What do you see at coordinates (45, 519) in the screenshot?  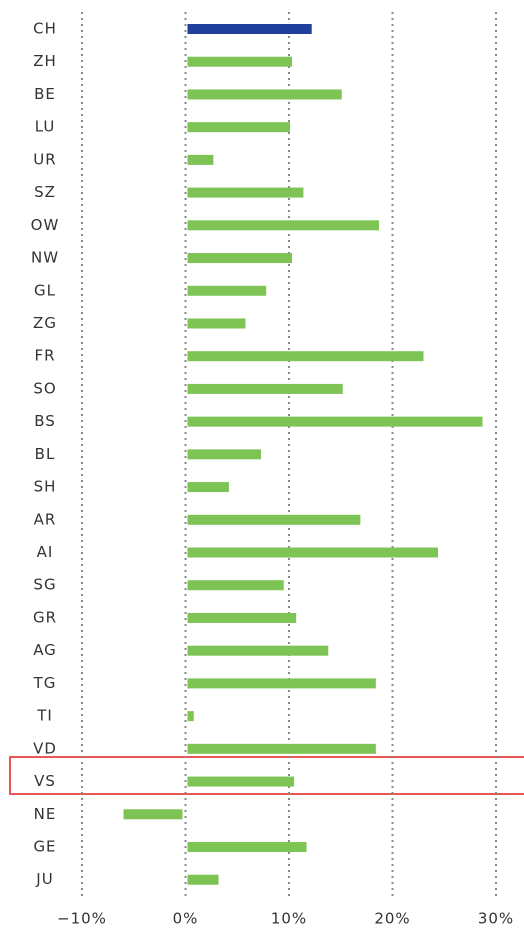 I see `y-tick-label: AR` at bounding box center [45, 519].